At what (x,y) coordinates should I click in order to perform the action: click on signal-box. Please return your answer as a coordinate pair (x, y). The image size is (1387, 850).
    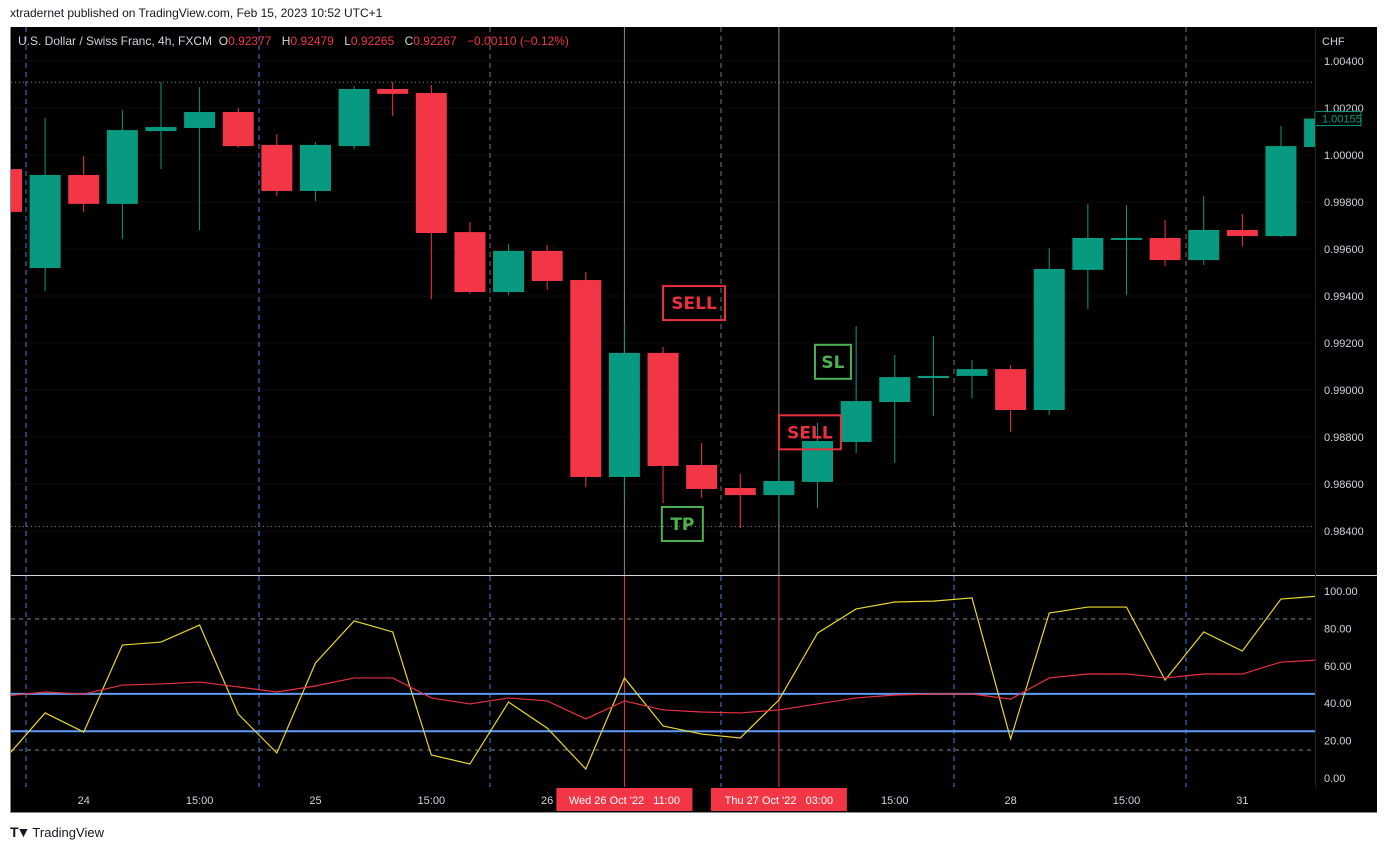
    Looking at the image, I should click on (832, 361).